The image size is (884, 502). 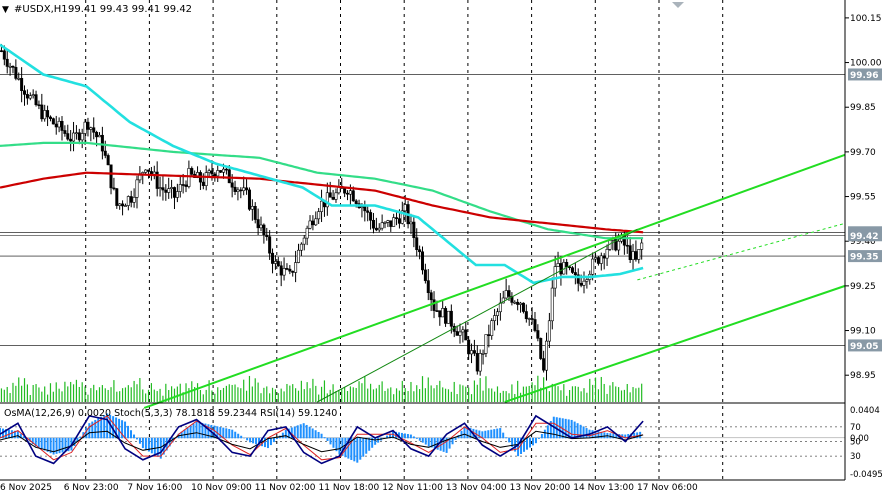 What do you see at coordinates (863, 287) in the screenshot?
I see `price-tick-label: 99.25` at bounding box center [863, 287].